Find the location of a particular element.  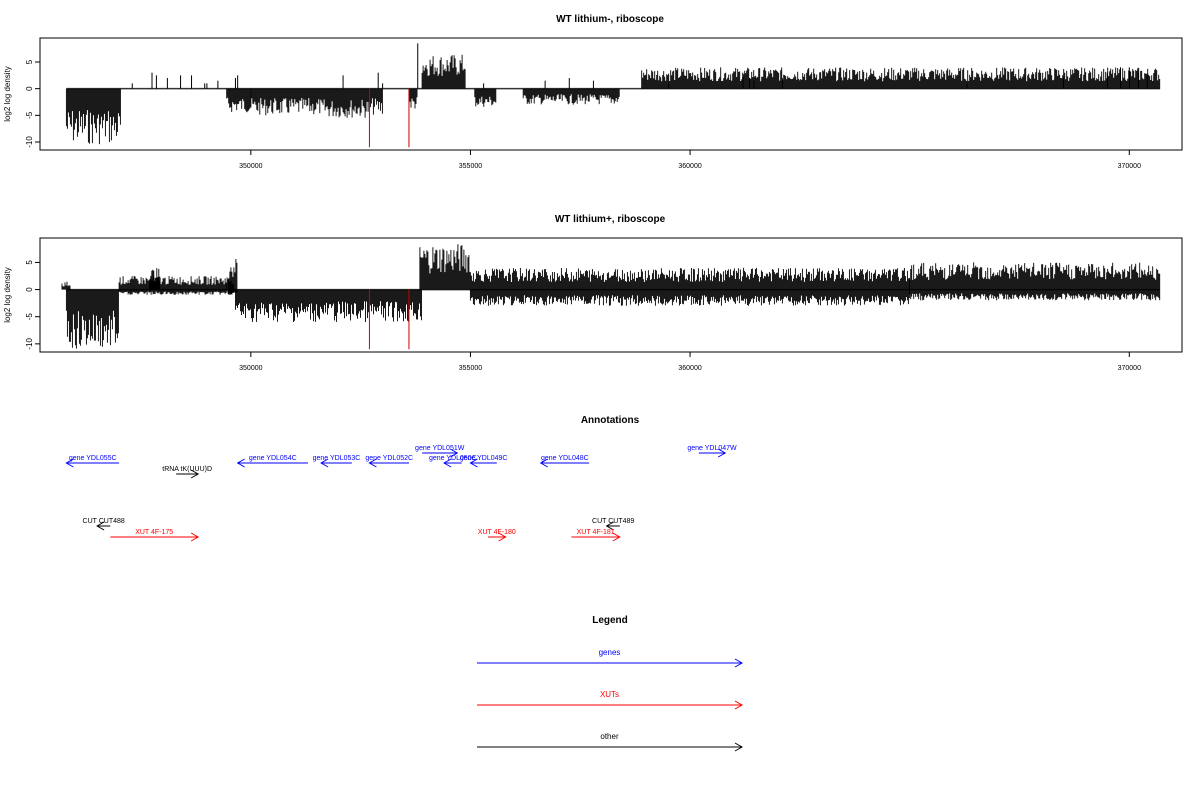

other-label: CUT CUT488 is located at coordinates (104, 521).